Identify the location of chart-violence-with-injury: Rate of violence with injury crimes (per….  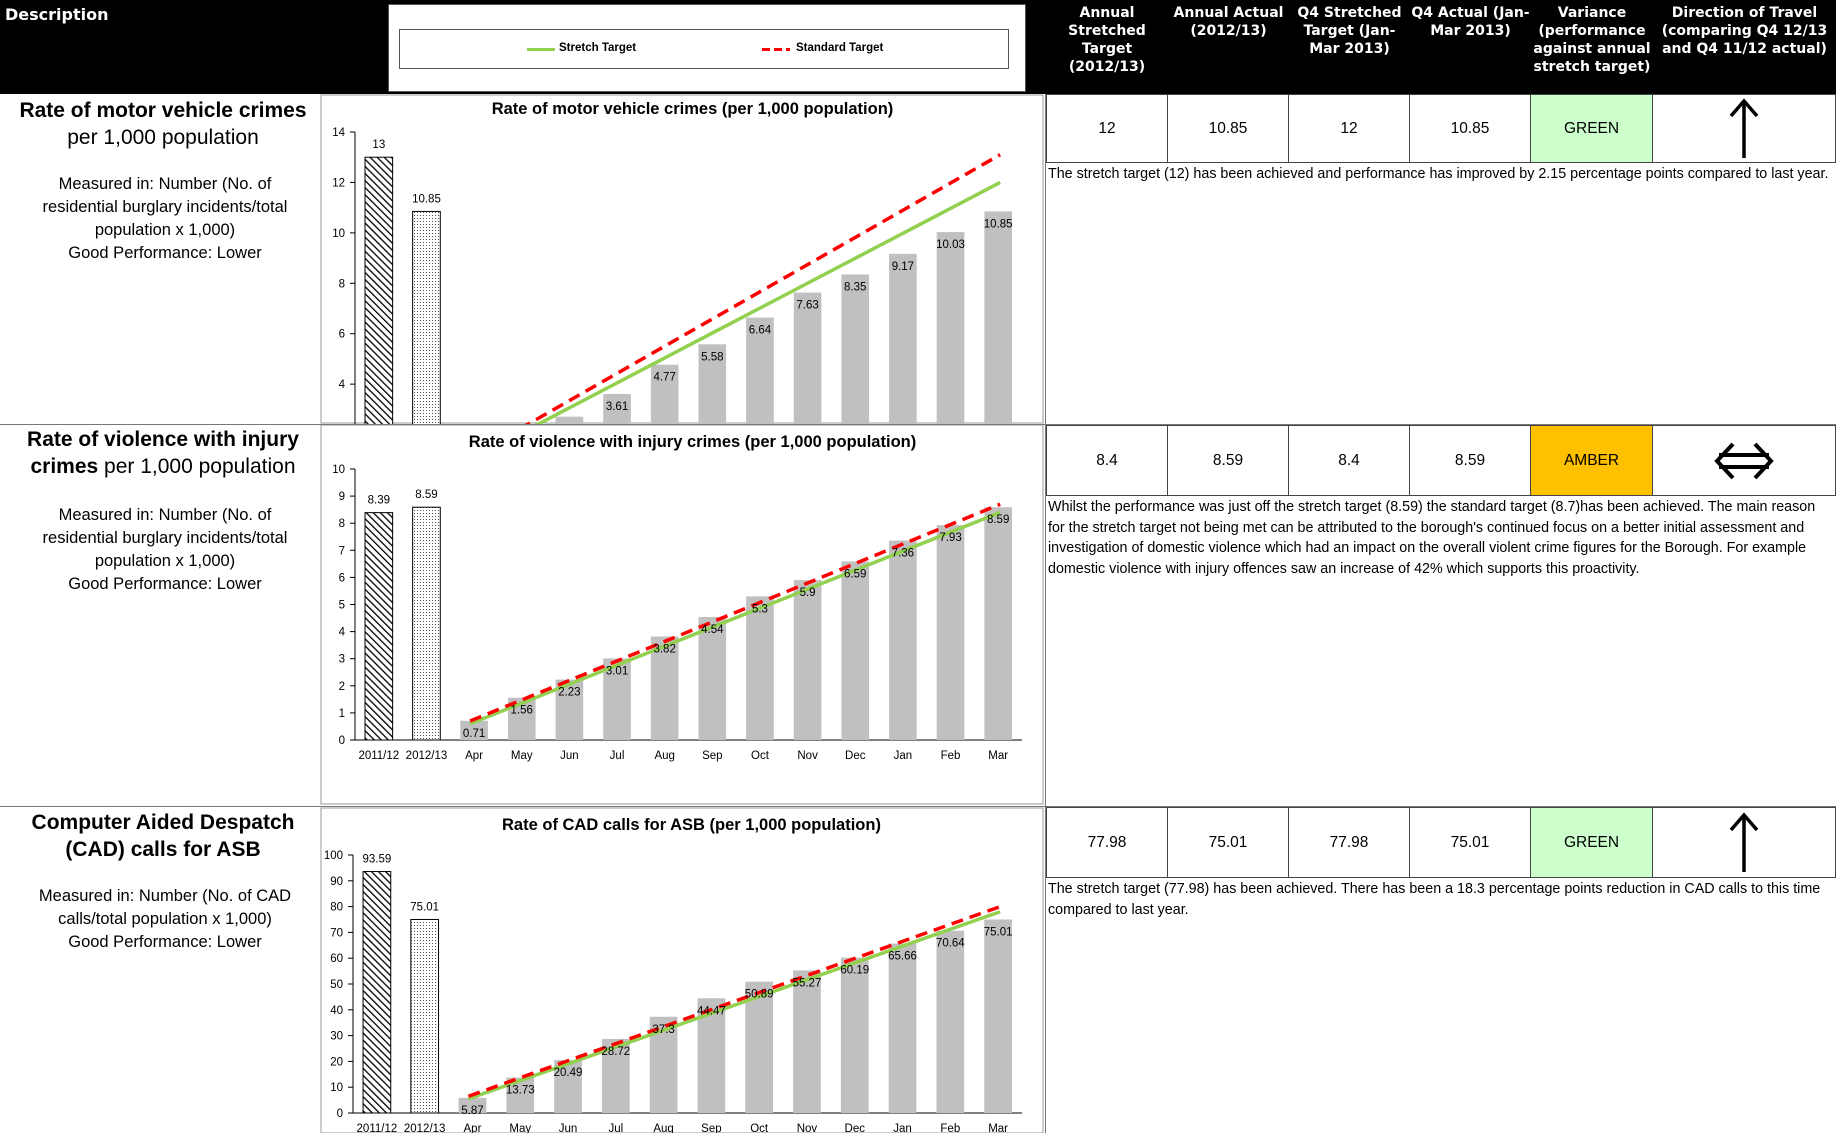
(682, 615).